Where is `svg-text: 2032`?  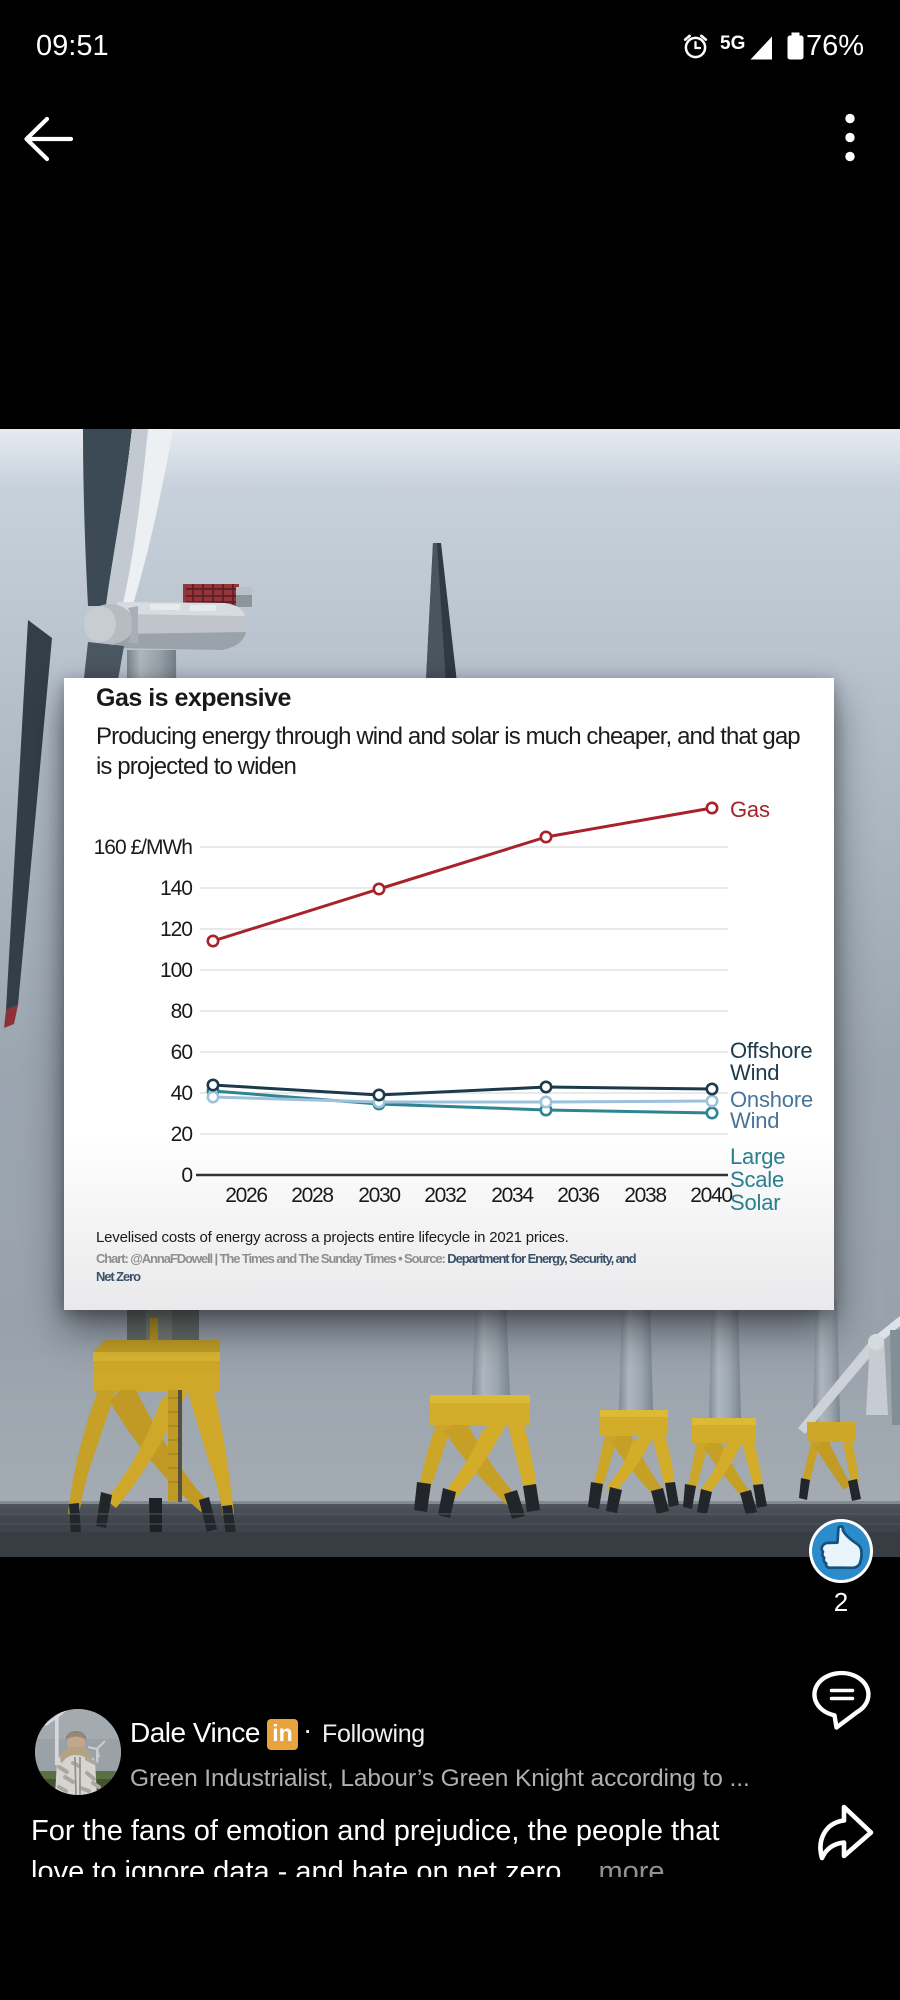 svg-text: 2032 is located at coordinates (445, 1195).